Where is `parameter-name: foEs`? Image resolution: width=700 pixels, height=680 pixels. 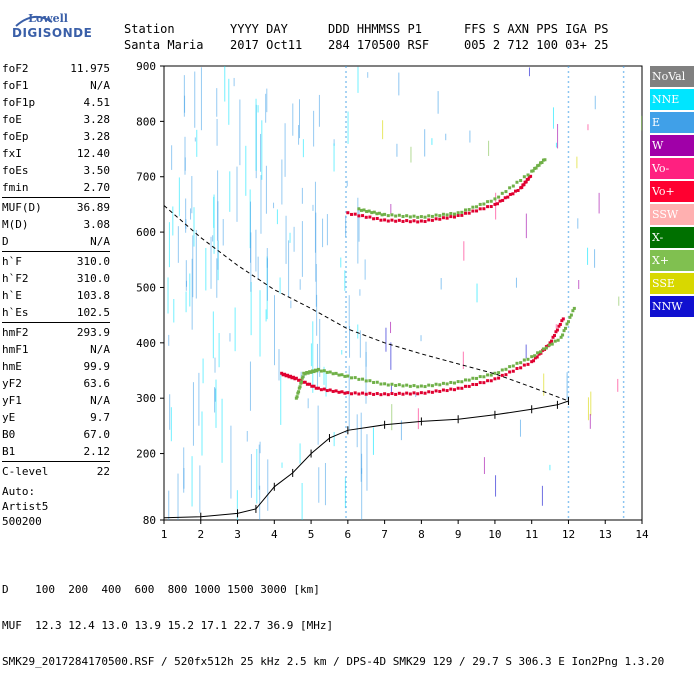 parameter-name: foEs is located at coordinates (15, 170).